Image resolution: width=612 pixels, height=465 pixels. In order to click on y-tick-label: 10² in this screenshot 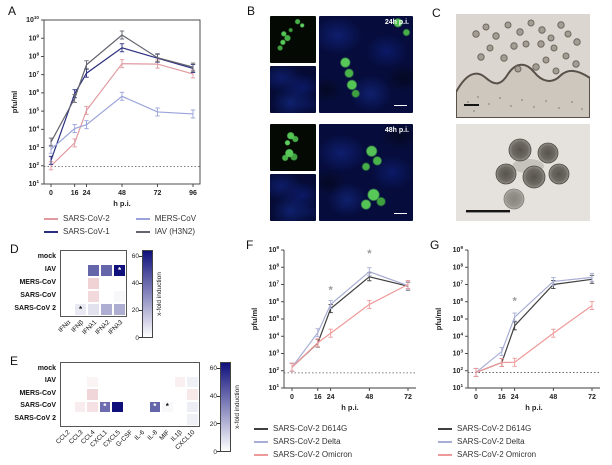, I will do `click(274, 370)`.